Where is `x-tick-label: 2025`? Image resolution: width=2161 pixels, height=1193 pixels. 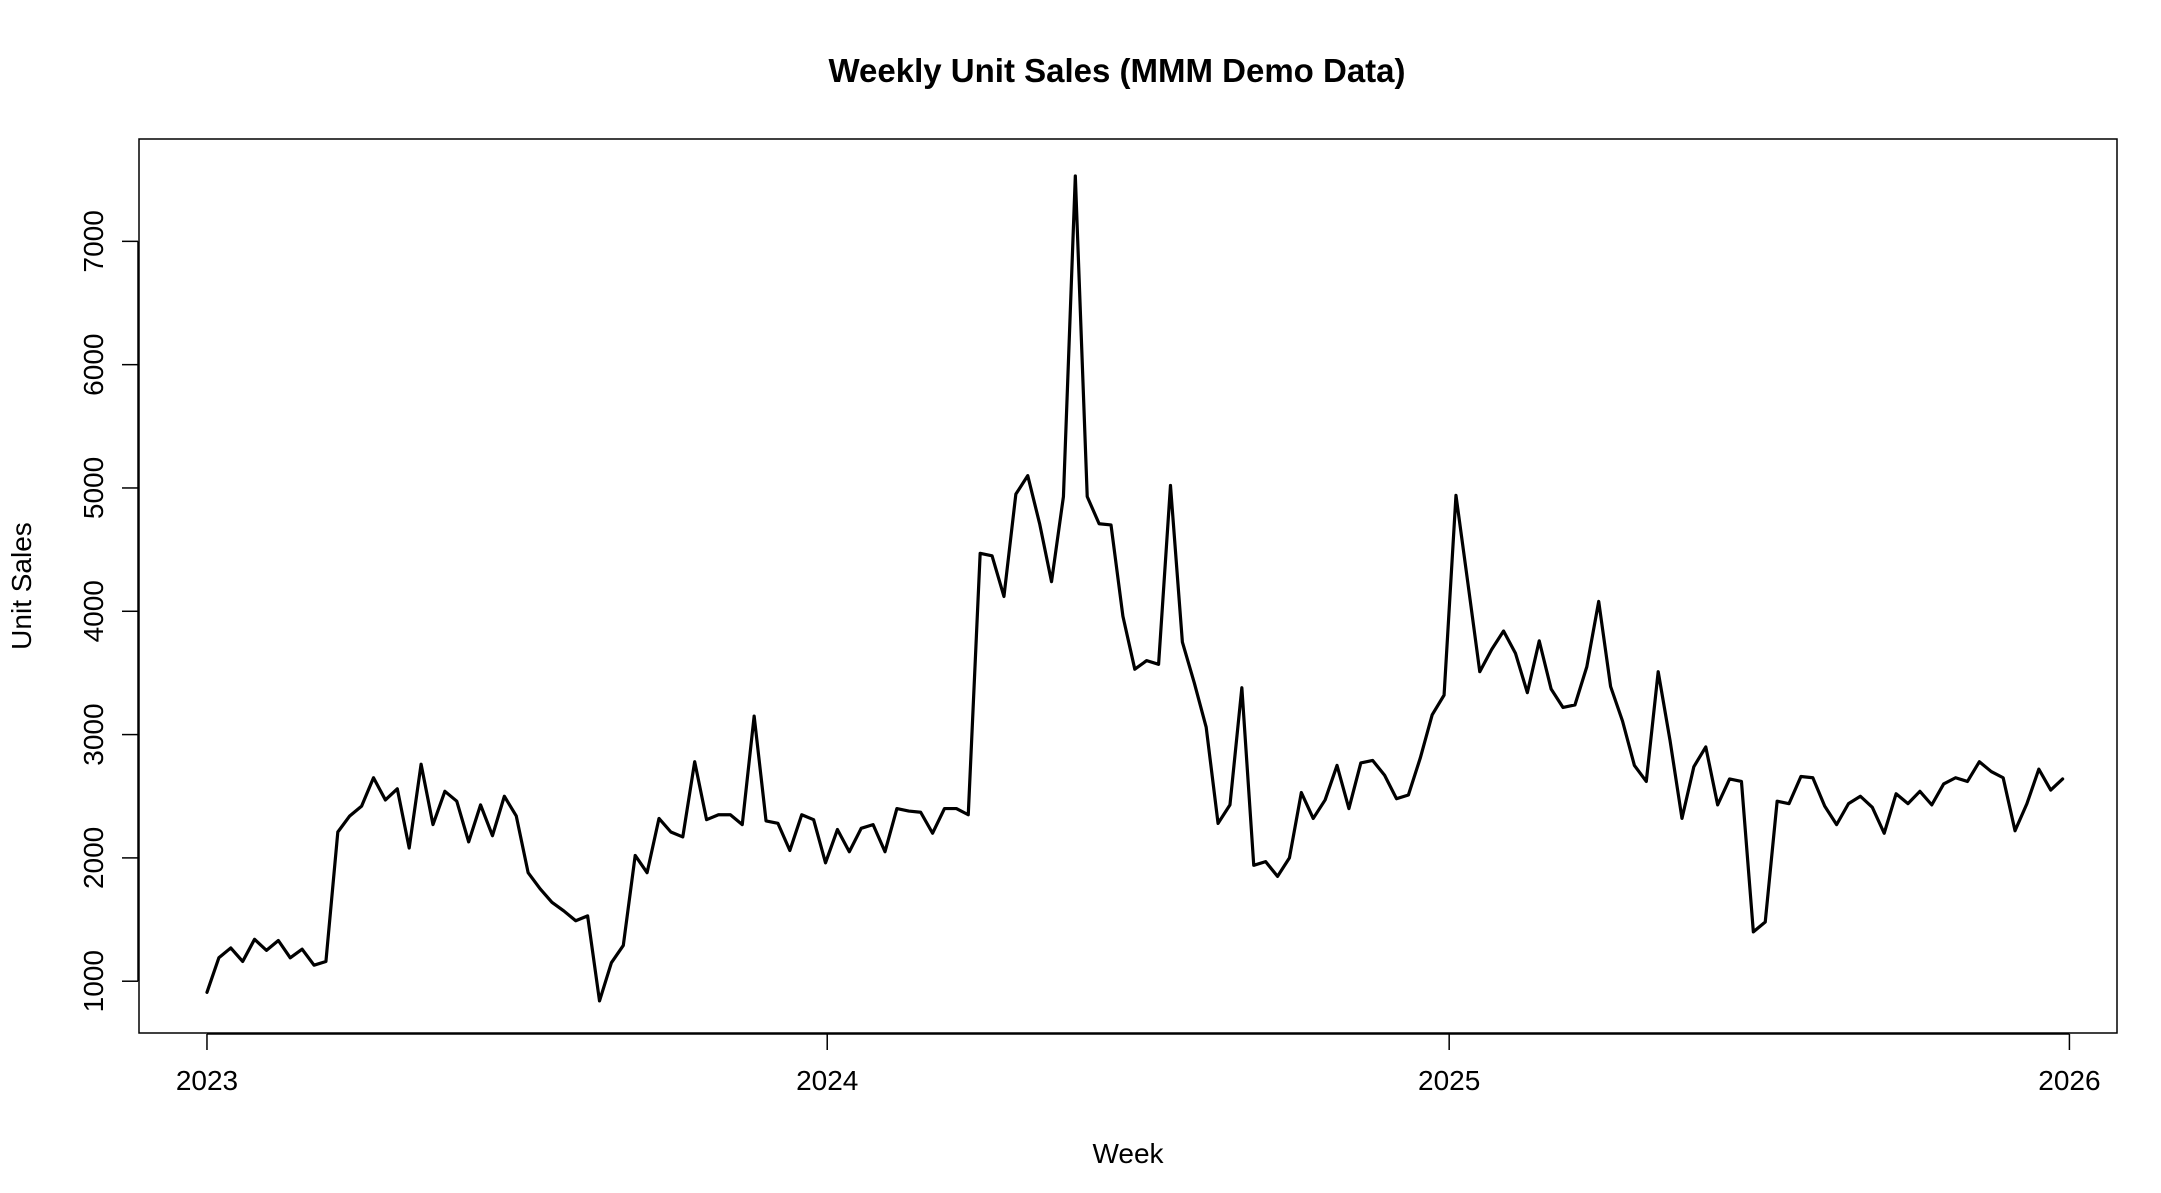
x-tick-label: 2025 is located at coordinates (1449, 1080).